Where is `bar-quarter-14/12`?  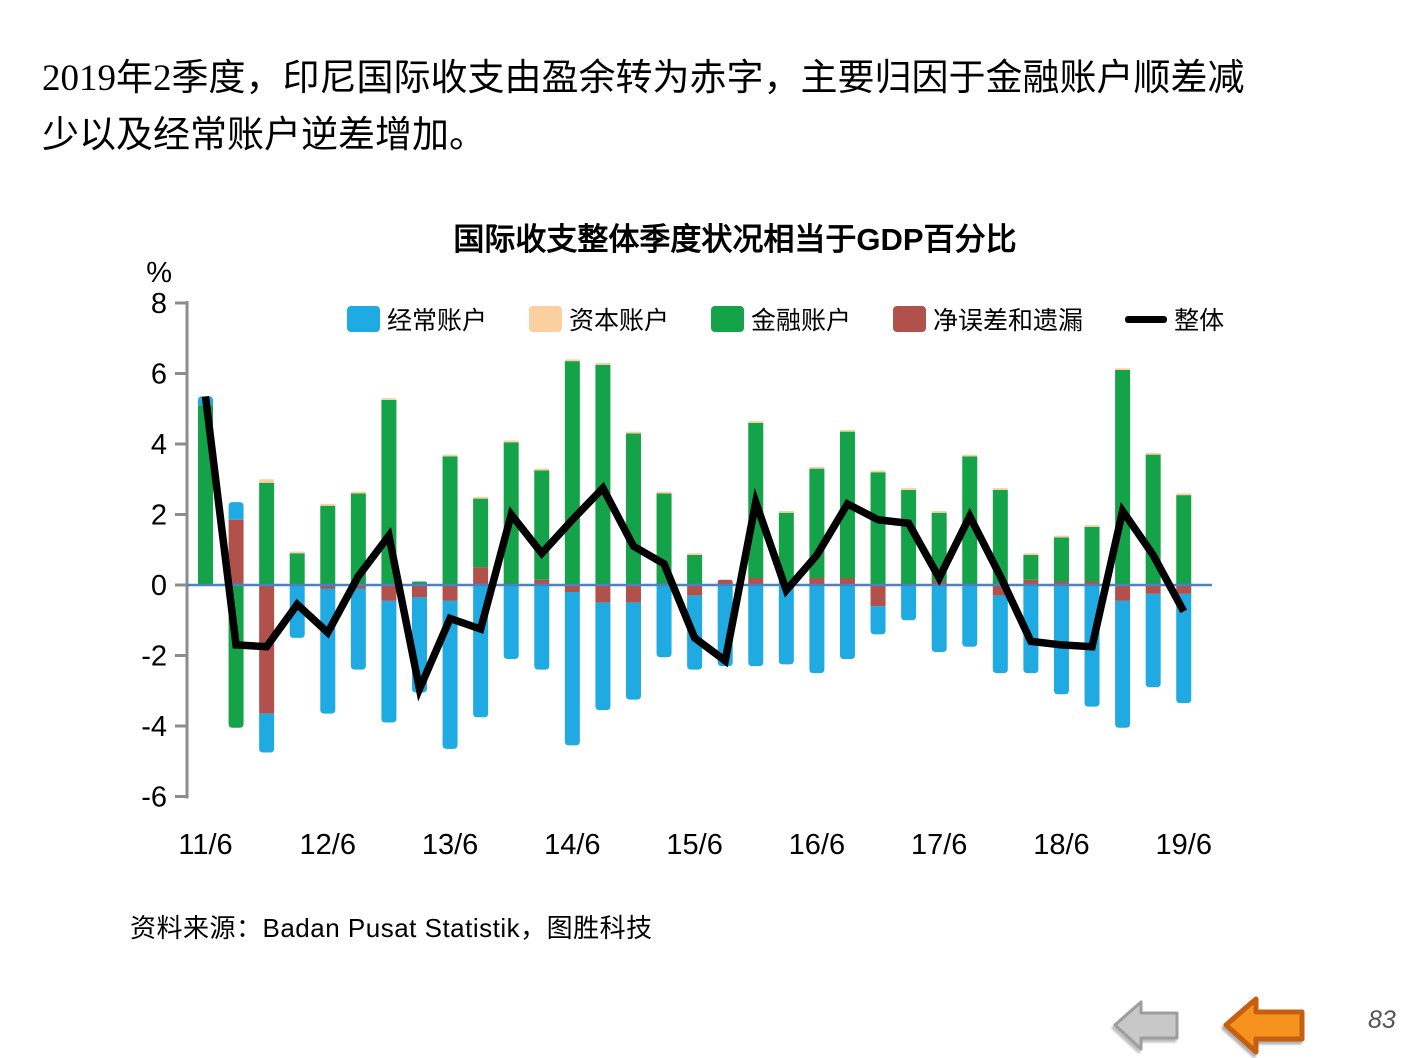
bar-quarter-14/12 is located at coordinates (633, 565).